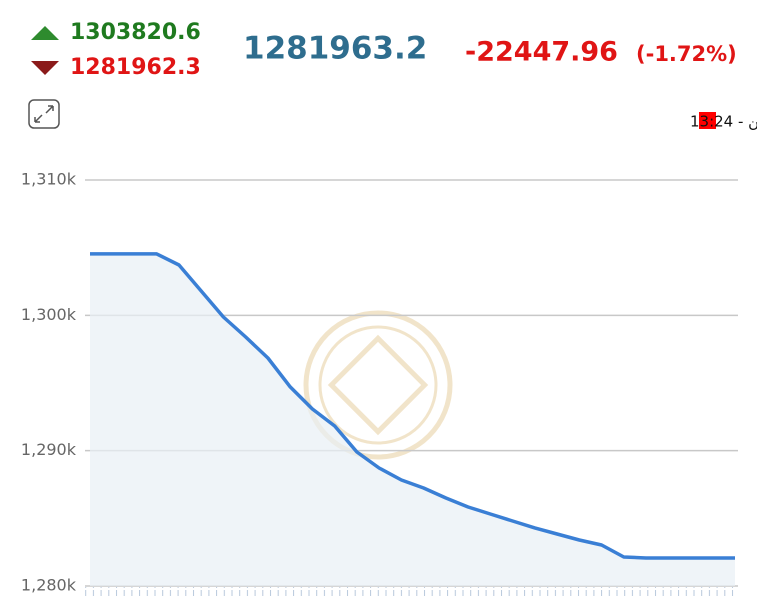 This screenshot has width=757, height=611. What do you see at coordinates (45, 68) in the screenshot?
I see `down-arrow` at bounding box center [45, 68].